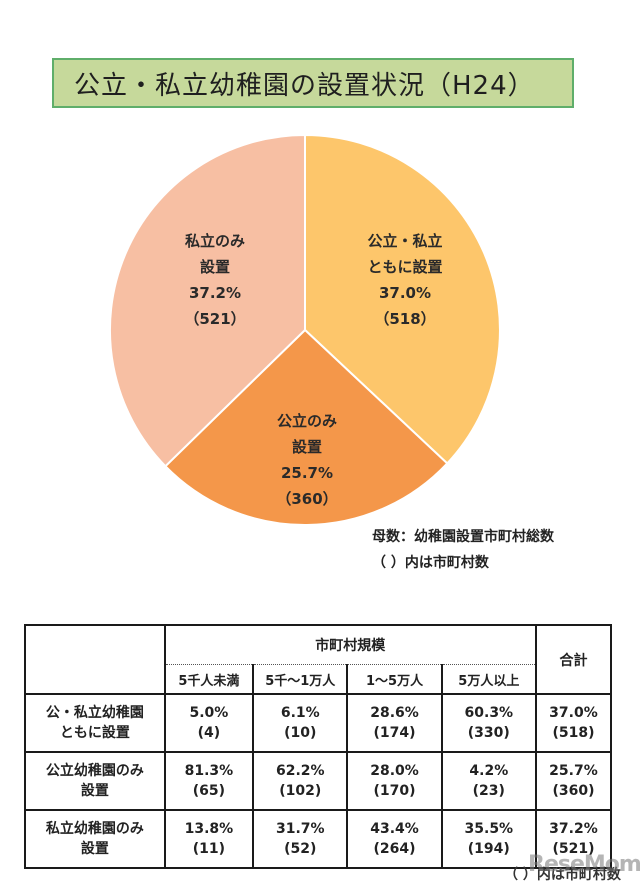  Describe the element at coordinates (488, 839) in the screenshot. I see `table-cell: 35.5% (194)` at that location.